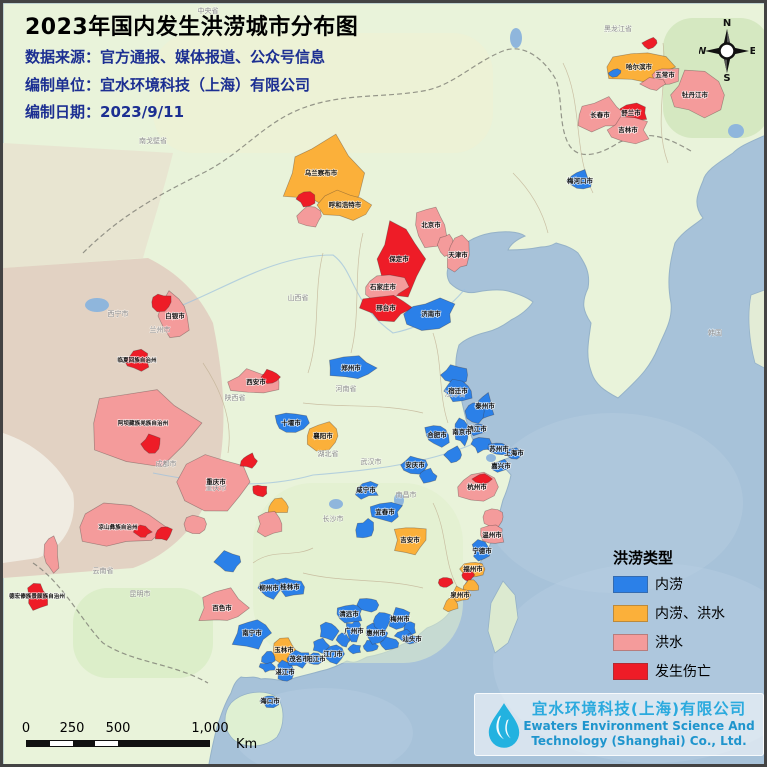 The image size is (767, 767). What do you see at coordinates (118, 743) in the screenshot?
I see `scale-bar-segments` at bounding box center [118, 743].